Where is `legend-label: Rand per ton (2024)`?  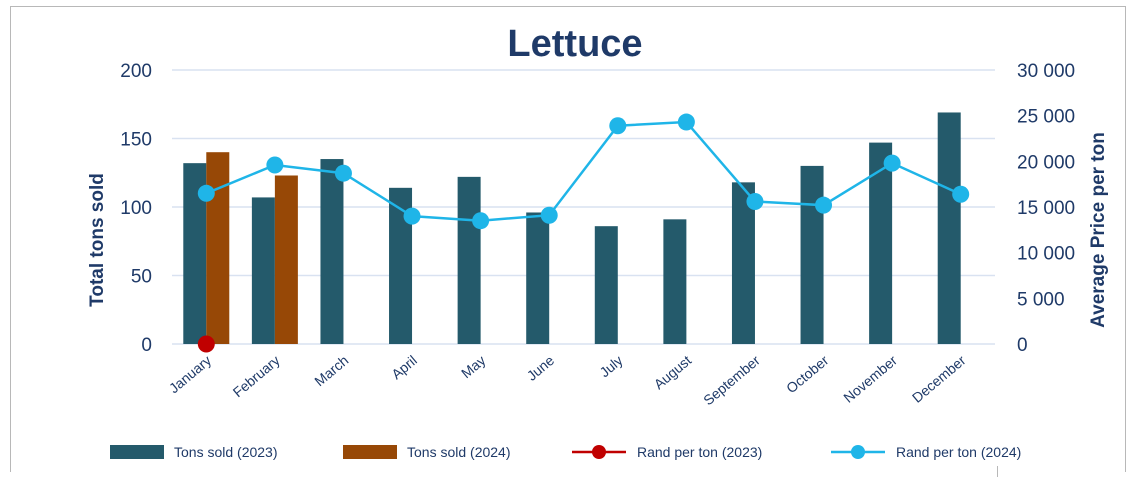
legend-label: Rand per ton (2024) is located at coordinates (958, 452).